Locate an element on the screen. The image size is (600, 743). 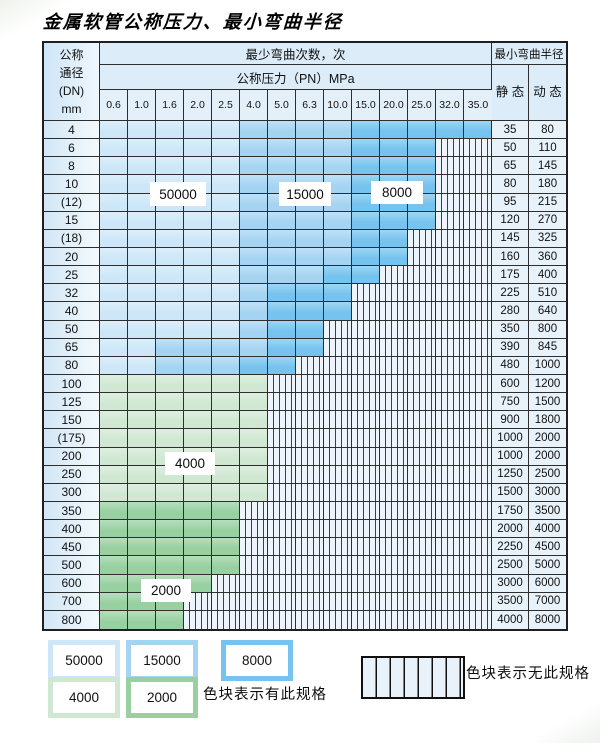
legend-swatch-label: 8000 is located at coordinates (257, 660).